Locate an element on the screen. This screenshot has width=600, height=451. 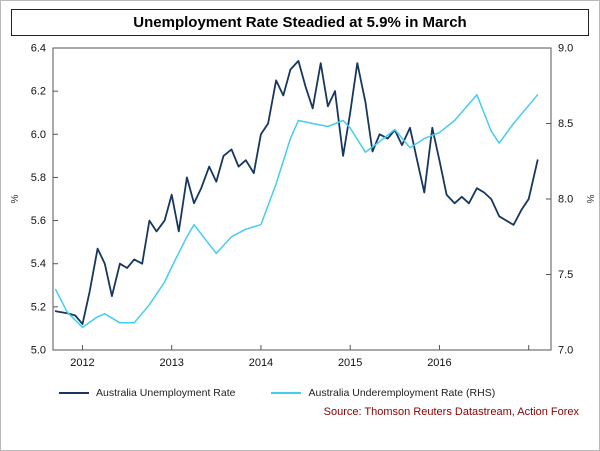
left-axis-unit-label: % is located at coordinates (15, 198).